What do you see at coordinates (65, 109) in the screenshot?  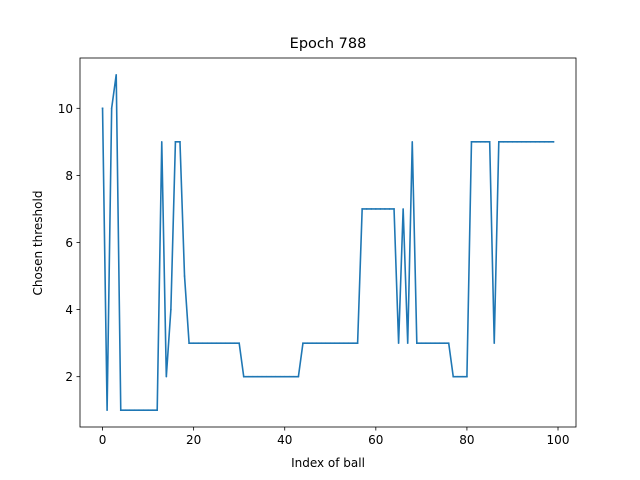 I see `y-tick-label: 10` at bounding box center [65, 109].